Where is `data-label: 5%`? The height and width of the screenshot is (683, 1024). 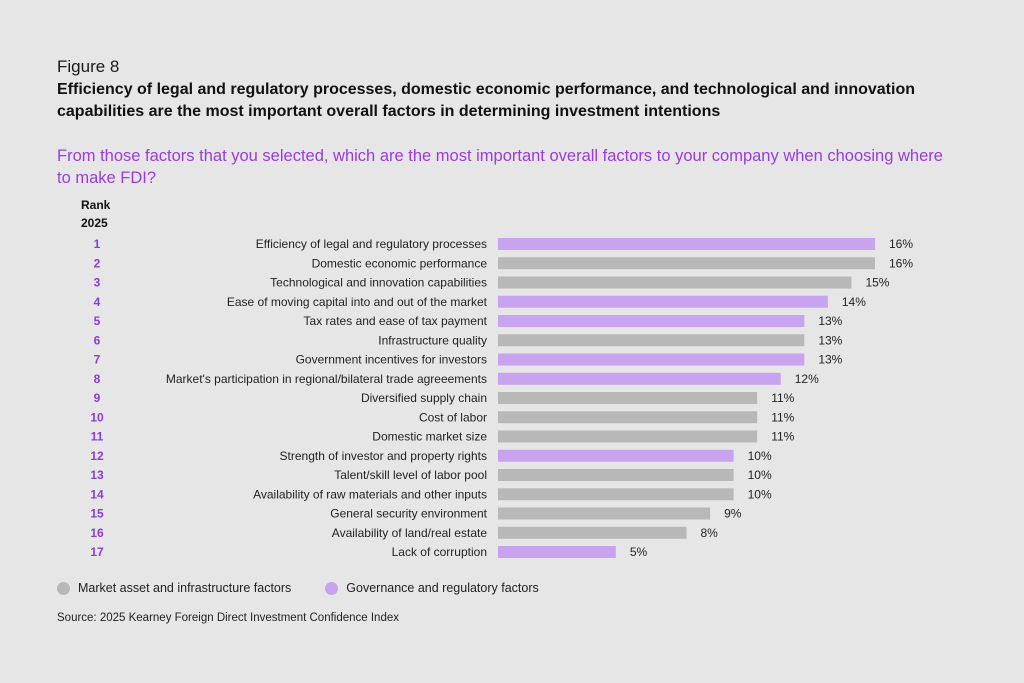 data-label: 5% is located at coordinates (639, 552).